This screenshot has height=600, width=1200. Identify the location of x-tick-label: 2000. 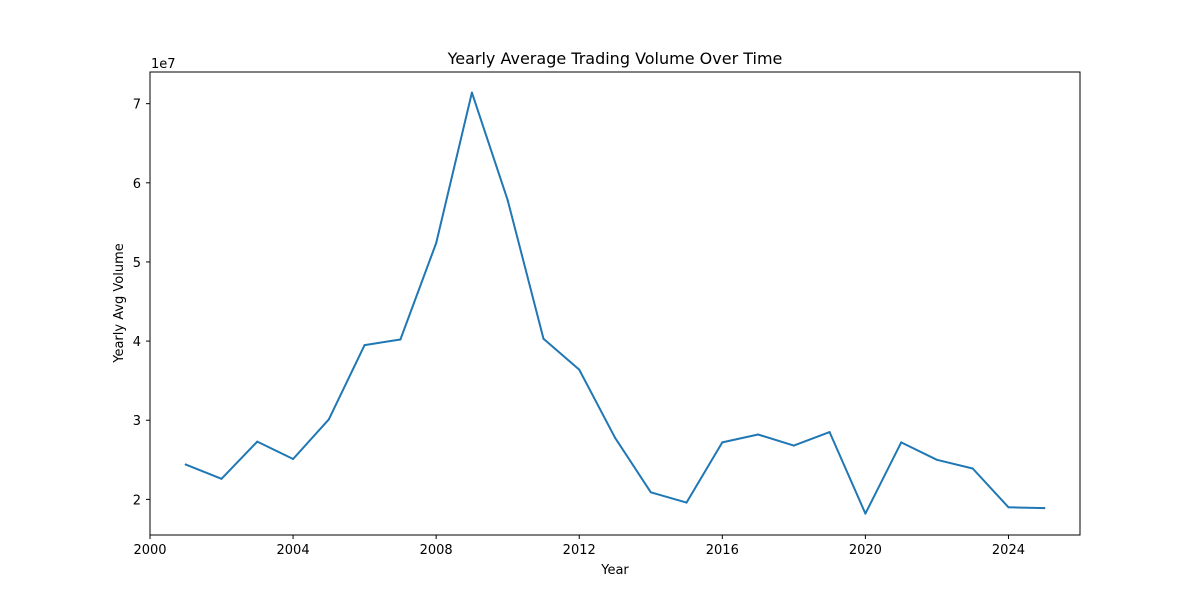
(149, 550).